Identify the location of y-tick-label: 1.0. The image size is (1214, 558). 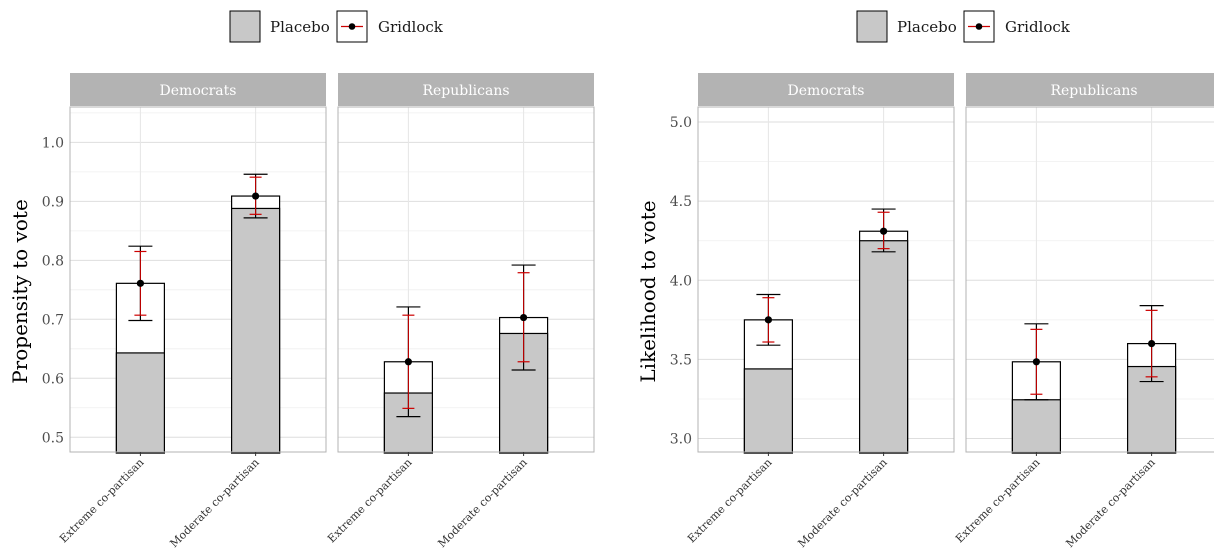
(53, 143).